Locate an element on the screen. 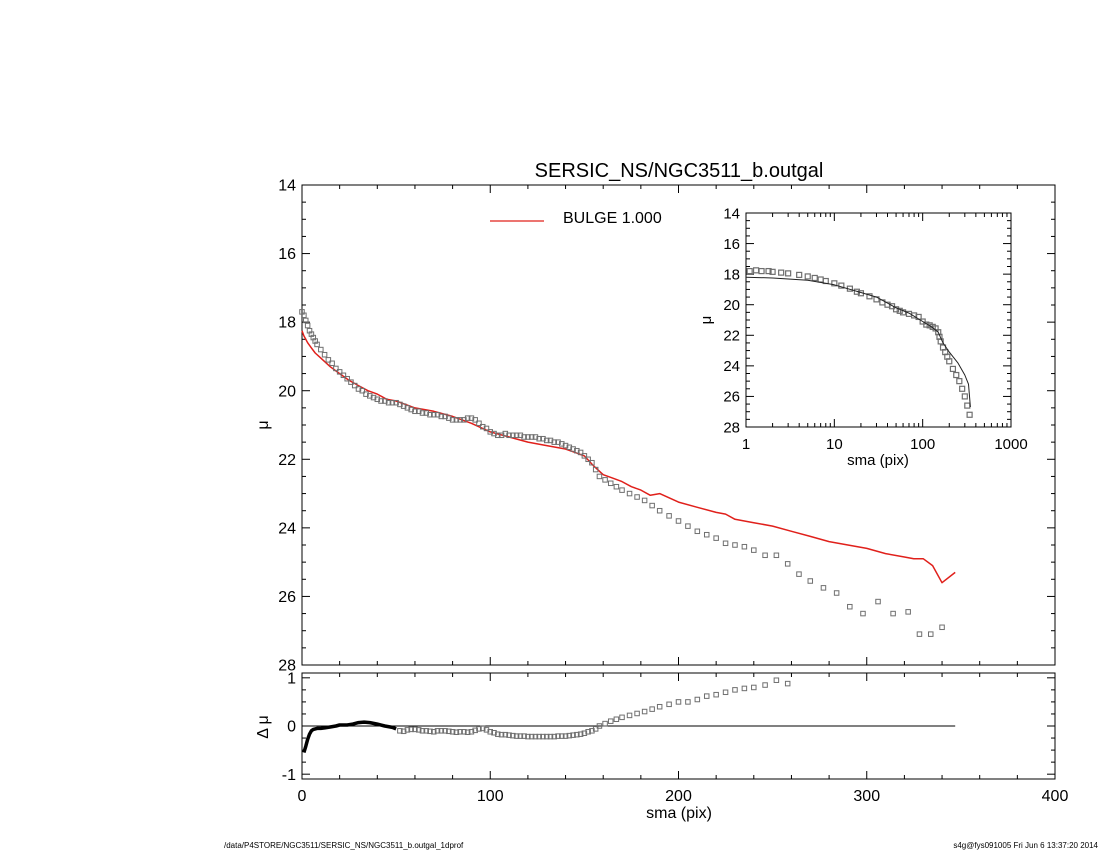  inset-x-tick-label: 100 is located at coordinates (922, 444).